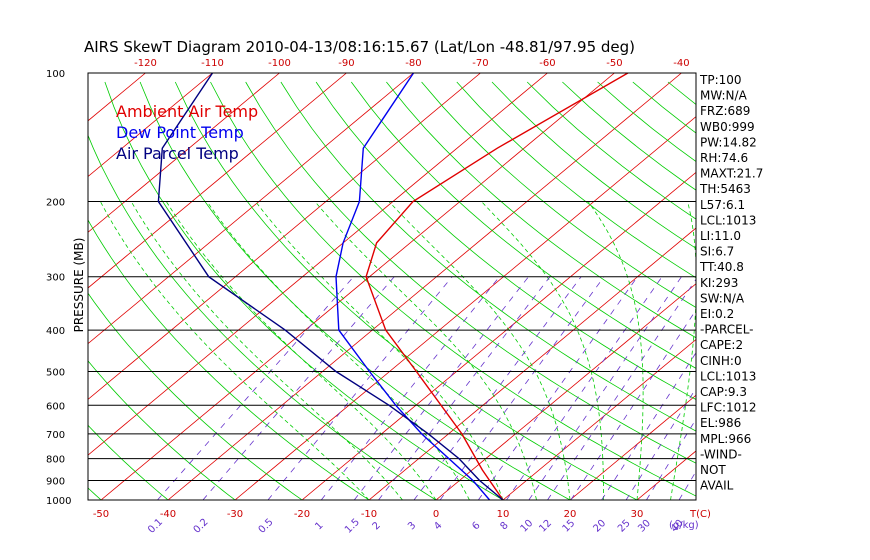 This screenshot has height=560, width=870. Describe the element at coordinates (724, 96) in the screenshot. I see `index-item: MW:N/A` at that location.